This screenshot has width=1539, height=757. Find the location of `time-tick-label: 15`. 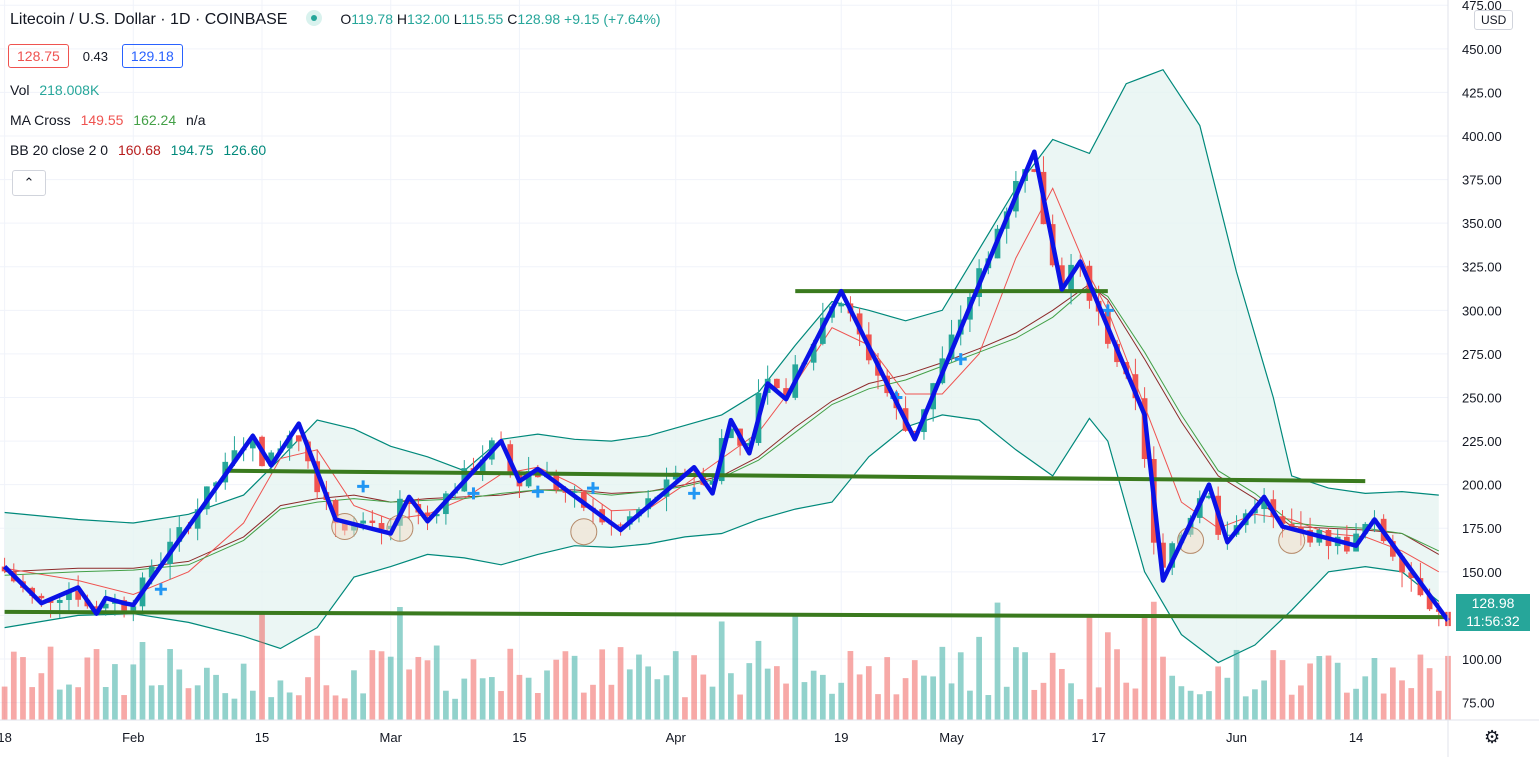

time-tick-label: 15 is located at coordinates (262, 737).